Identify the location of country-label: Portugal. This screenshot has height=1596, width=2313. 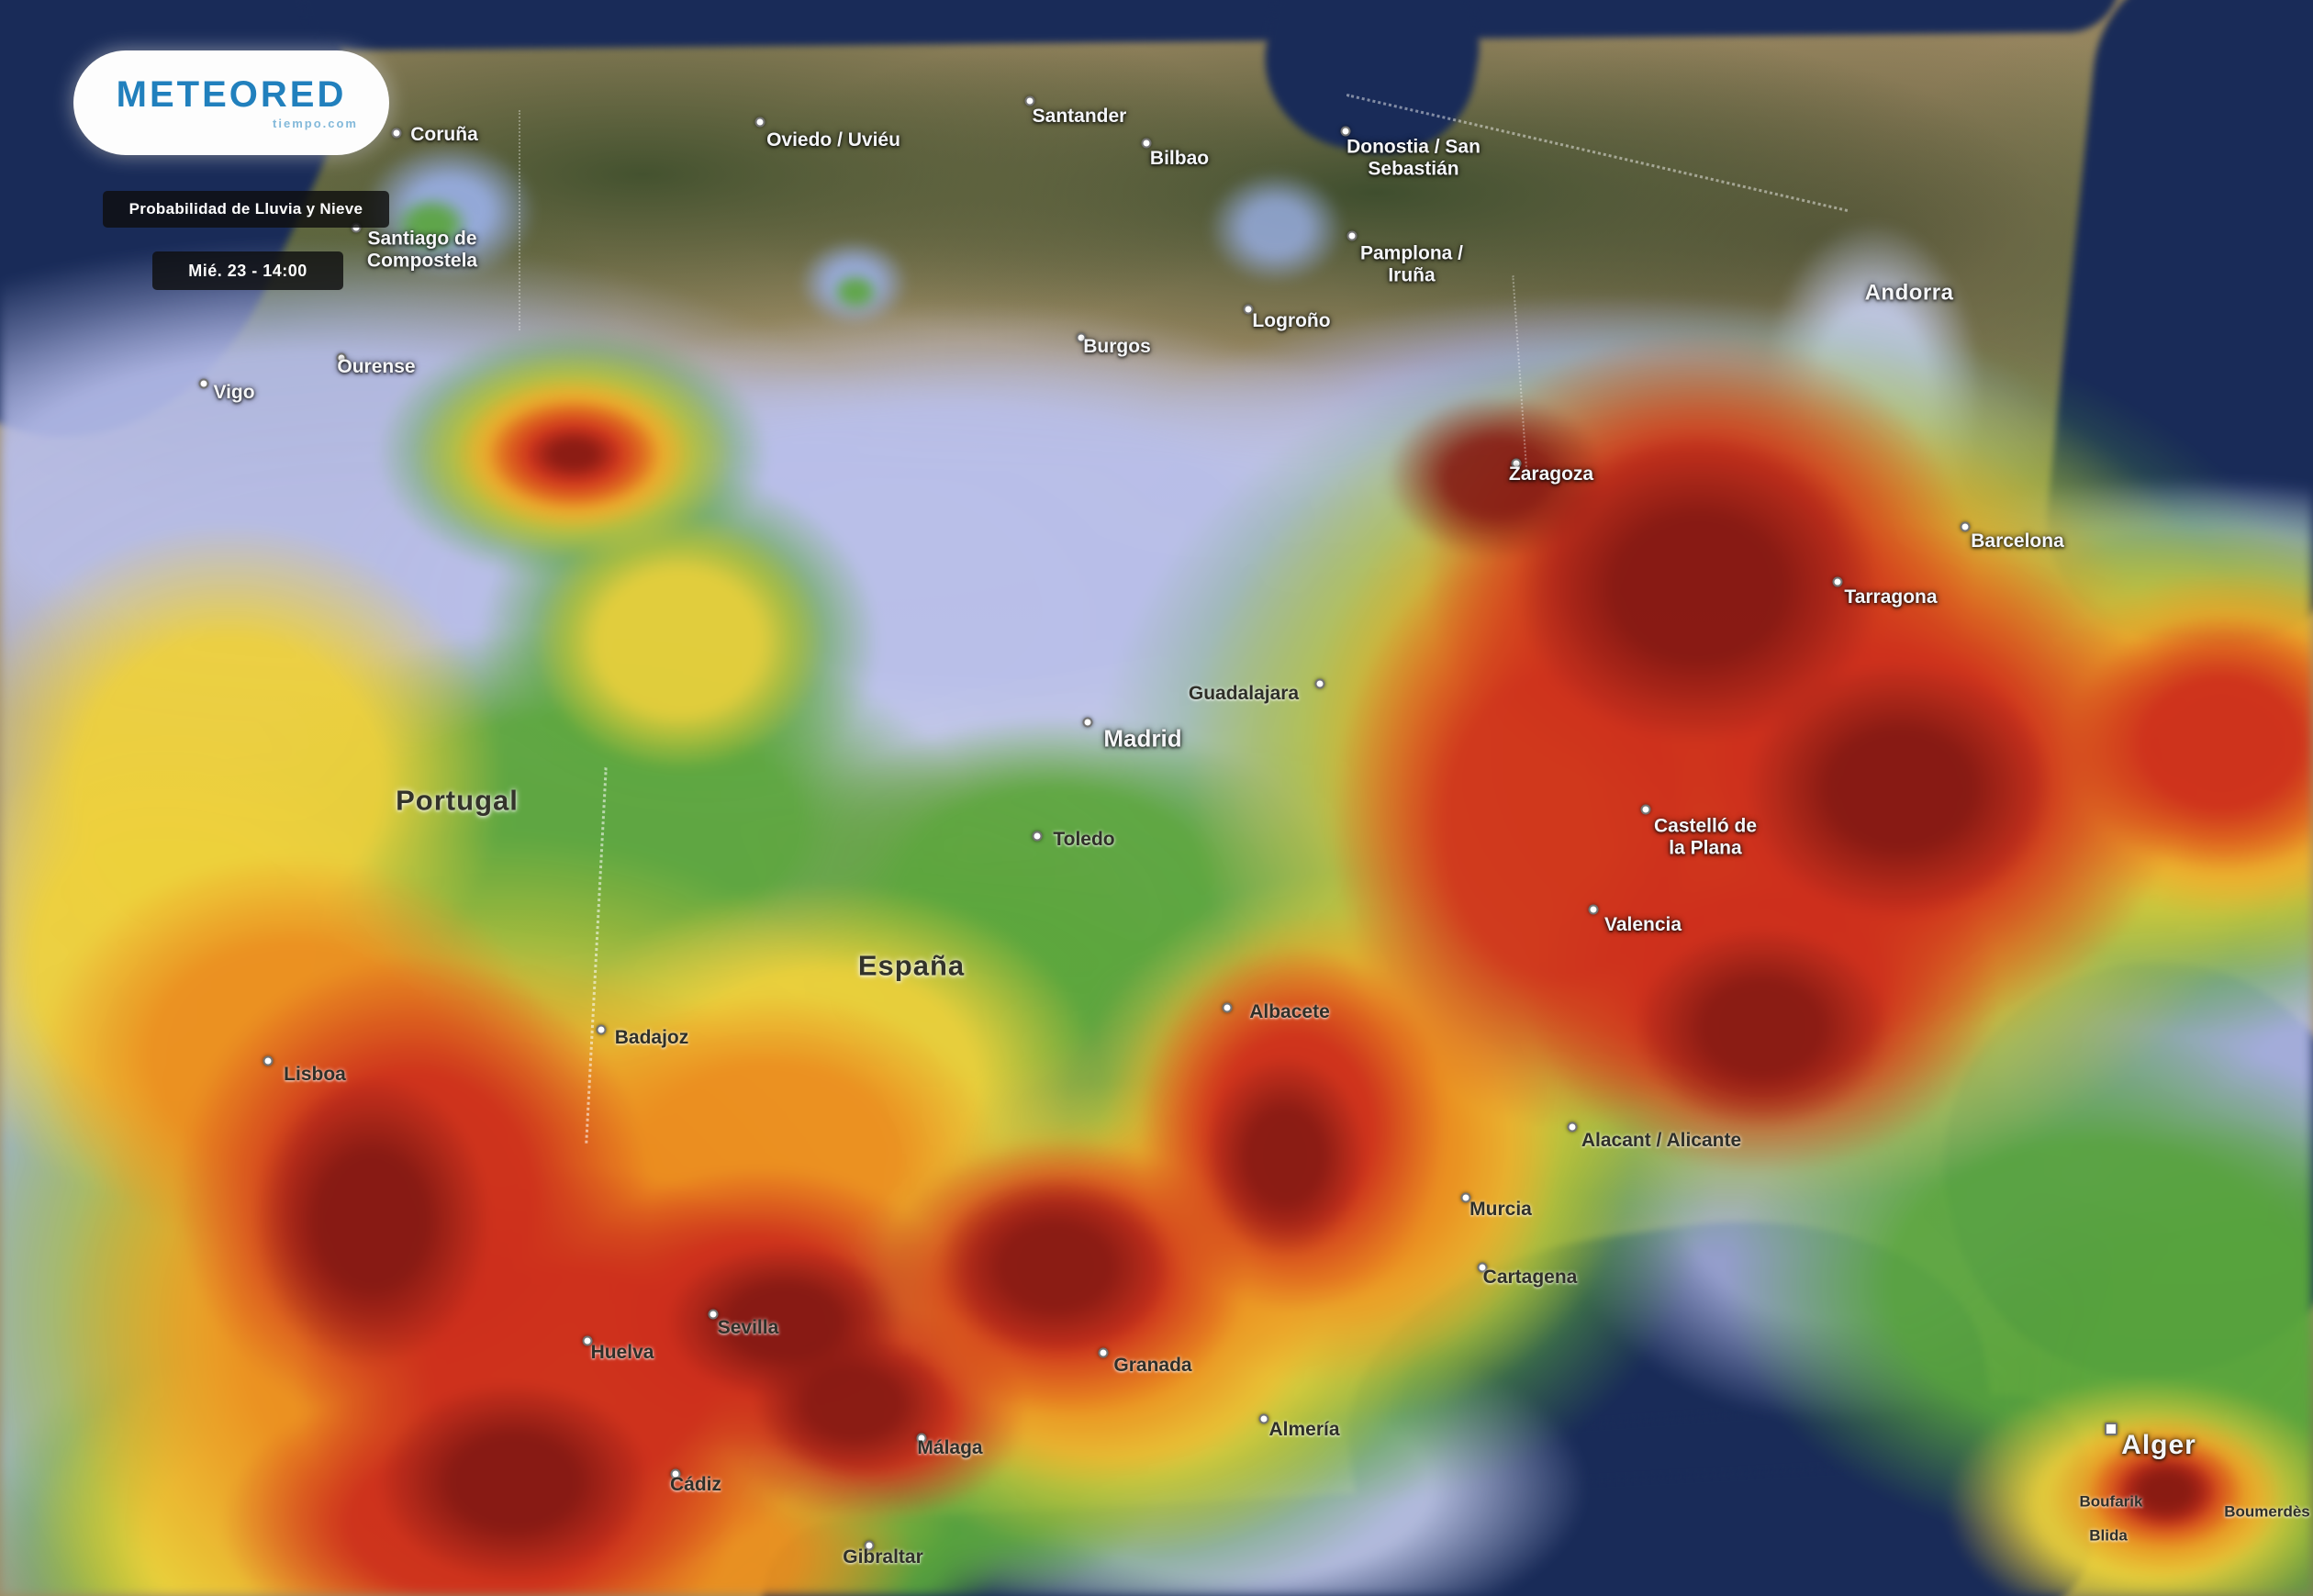
(457, 800).